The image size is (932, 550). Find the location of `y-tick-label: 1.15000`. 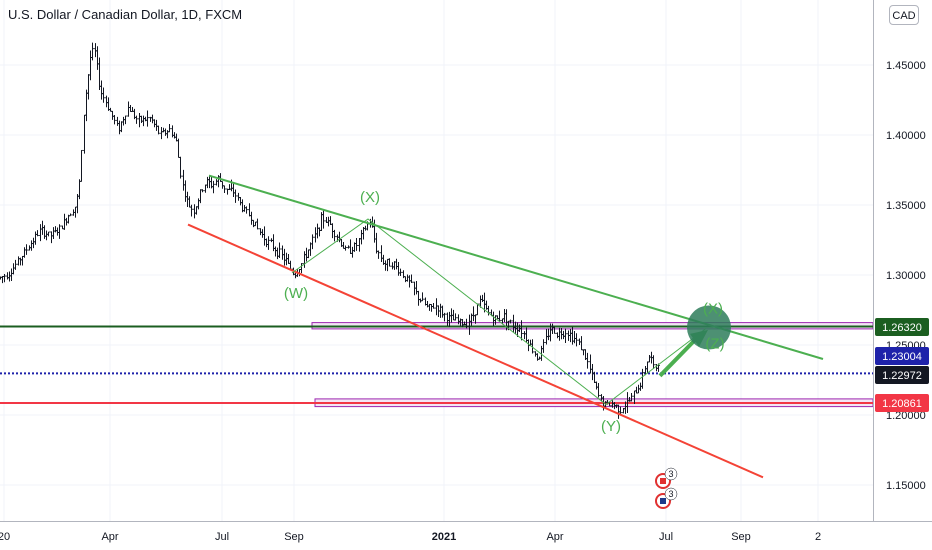

y-tick-label: 1.15000 is located at coordinates (906, 486).